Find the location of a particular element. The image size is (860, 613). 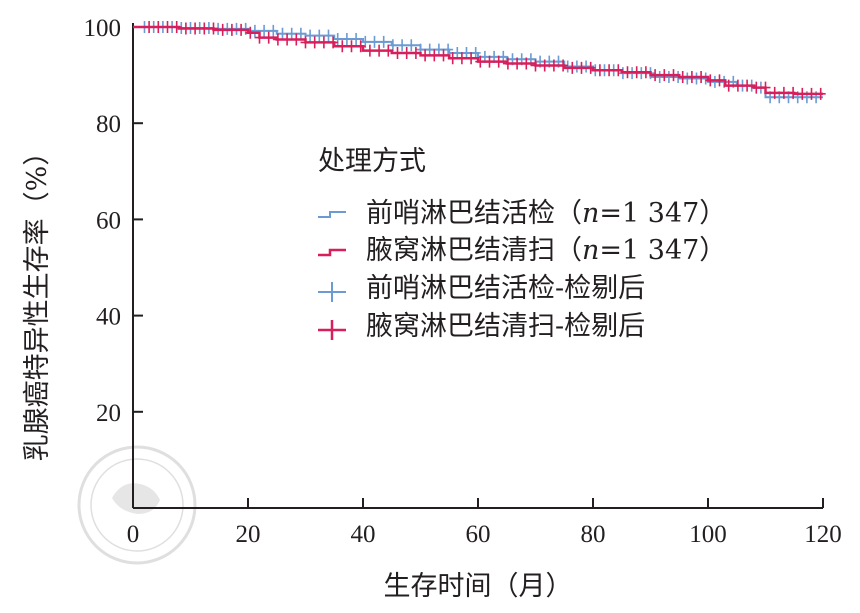

legend-item-alnd: 腋窝淋巴结清扫（n=1 347） is located at coordinates (522, 250).